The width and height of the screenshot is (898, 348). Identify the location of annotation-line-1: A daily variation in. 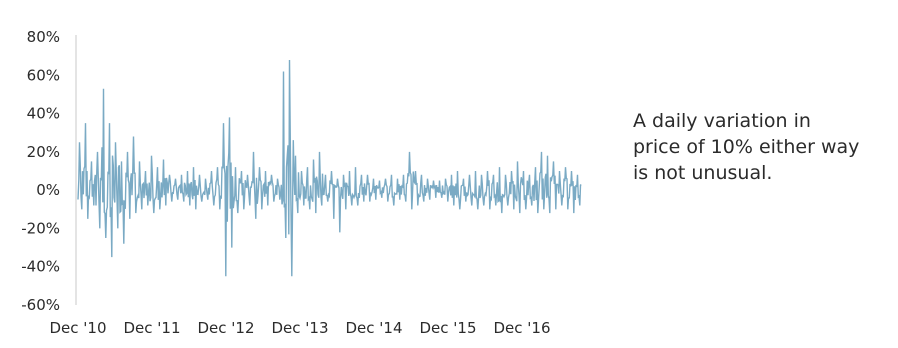
(722, 121).